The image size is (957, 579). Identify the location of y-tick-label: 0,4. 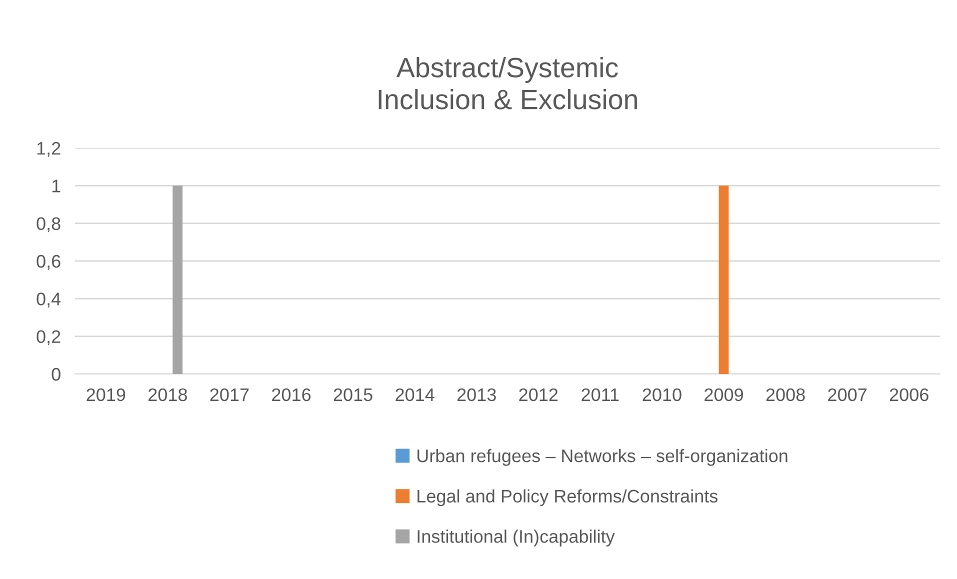
(48, 300).